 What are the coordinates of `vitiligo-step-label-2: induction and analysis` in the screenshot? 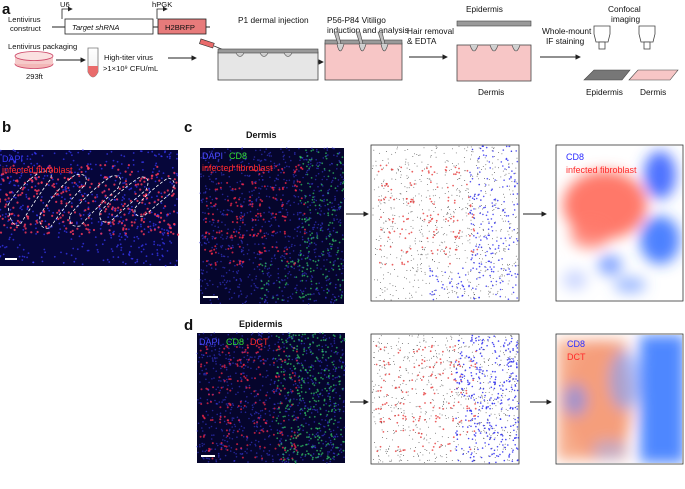 It's located at (368, 30).